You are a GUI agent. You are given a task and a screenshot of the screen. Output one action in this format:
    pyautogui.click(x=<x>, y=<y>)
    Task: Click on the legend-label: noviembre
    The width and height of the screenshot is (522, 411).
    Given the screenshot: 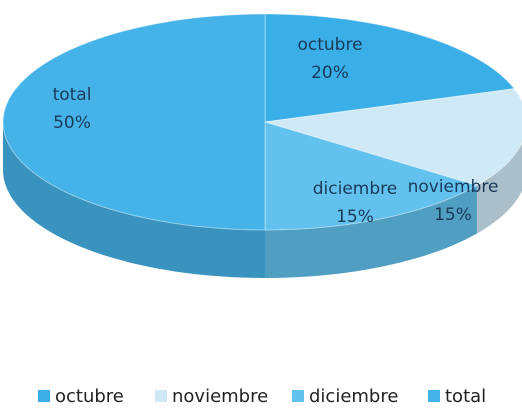 What is the action you would take?
    pyautogui.click(x=220, y=396)
    